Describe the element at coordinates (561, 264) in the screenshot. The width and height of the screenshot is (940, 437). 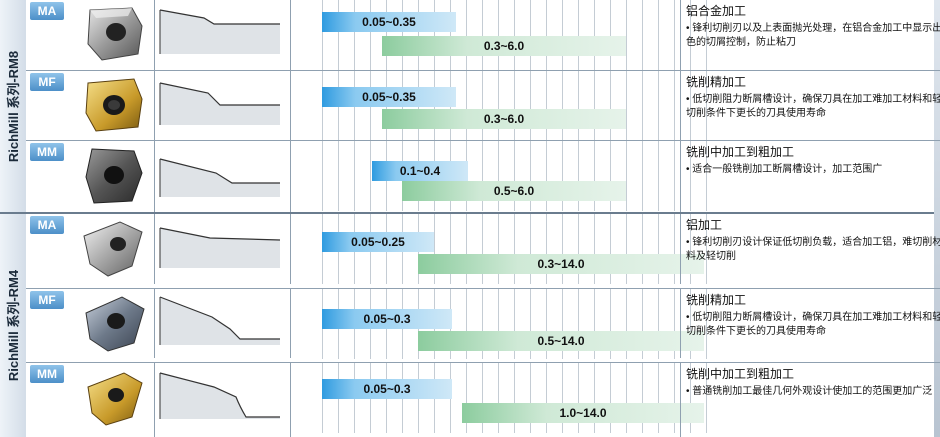
I see `ae-range-bar: 0.3~14.0` at that location.